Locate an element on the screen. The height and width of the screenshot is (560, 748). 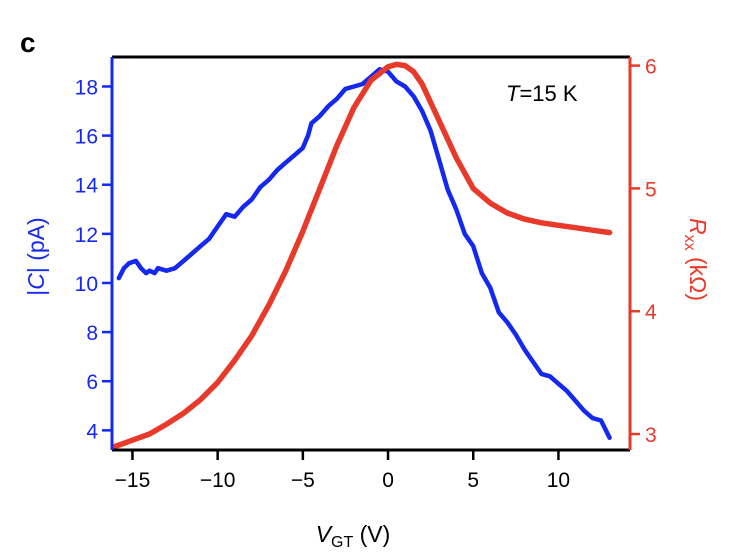
panel-label: c is located at coordinates (28, 42).